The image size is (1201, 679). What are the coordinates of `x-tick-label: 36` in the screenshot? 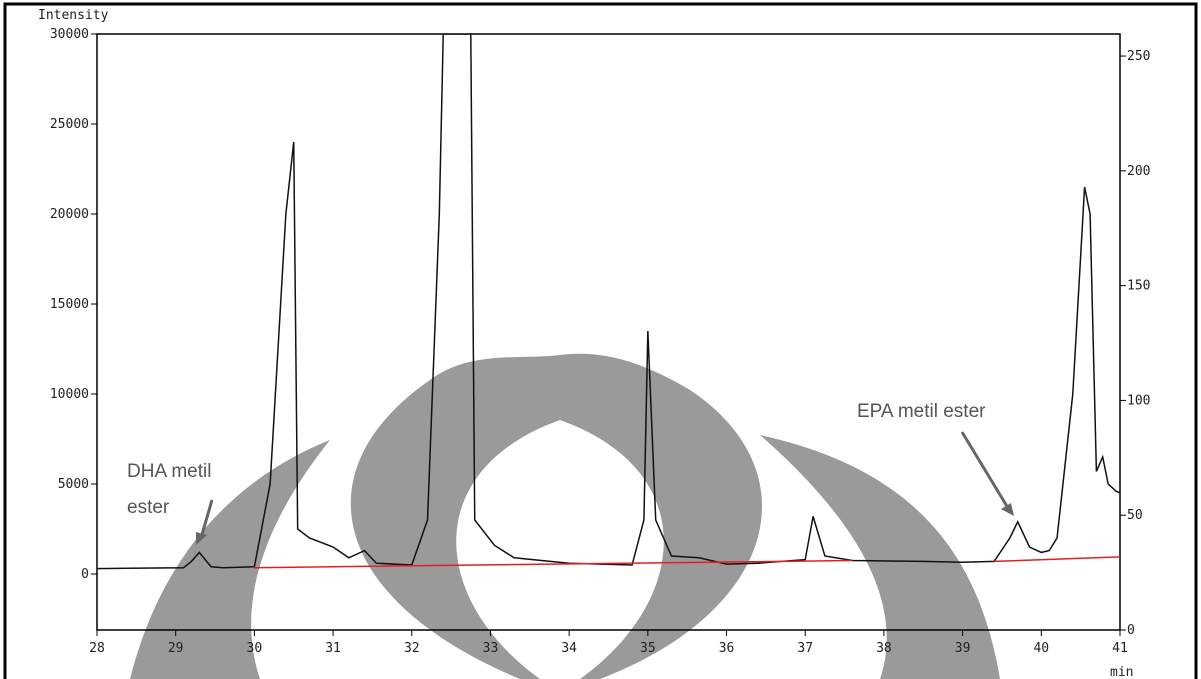 It's located at (727, 648).